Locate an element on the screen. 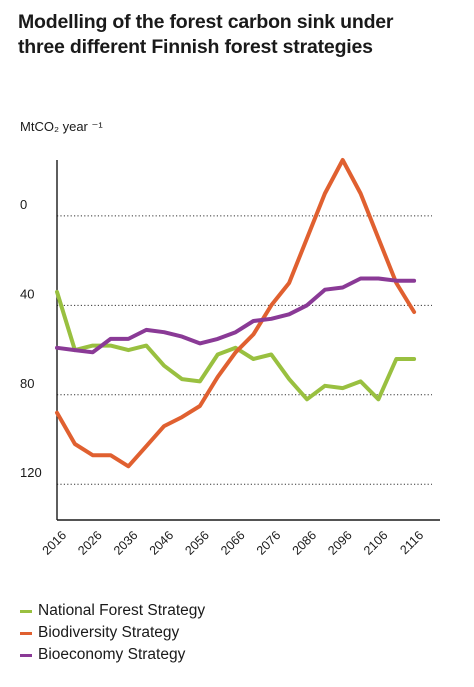 Image resolution: width=474 pixels, height=687 pixels. legend-swatch-bioeconomy is located at coordinates (26, 655).